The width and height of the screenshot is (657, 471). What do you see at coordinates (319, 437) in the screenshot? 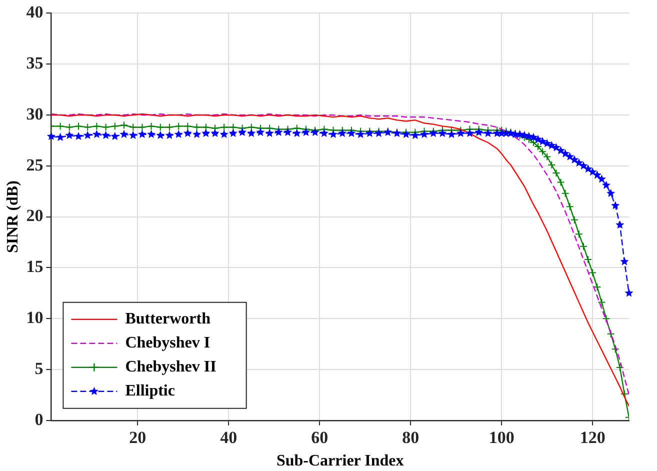
I see `x-tick-label: 60` at bounding box center [319, 437].